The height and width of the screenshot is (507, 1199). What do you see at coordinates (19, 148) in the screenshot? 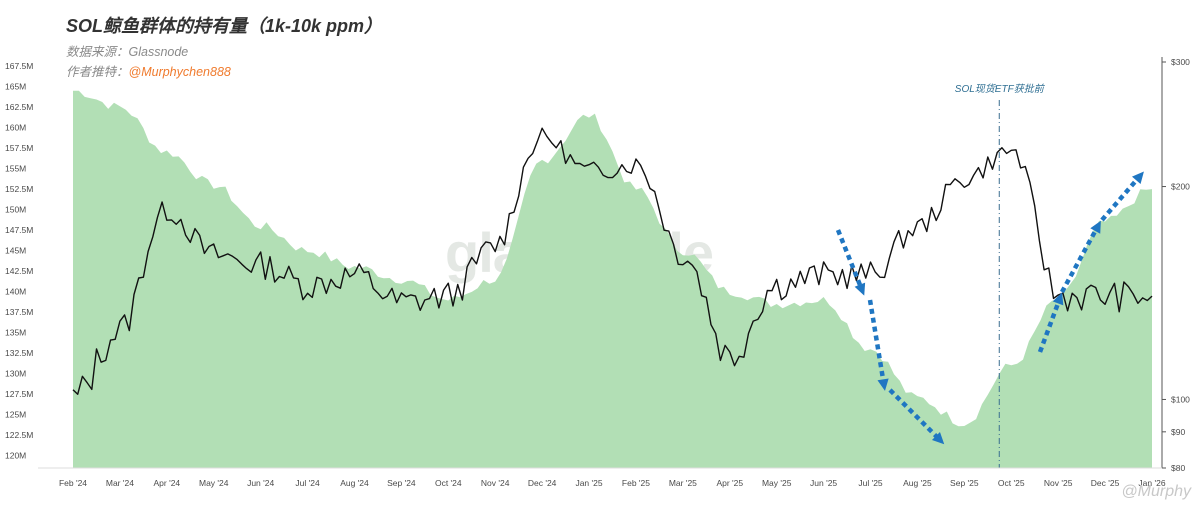
I see `y-left-tick-label: 157.5M` at bounding box center [19, 148].